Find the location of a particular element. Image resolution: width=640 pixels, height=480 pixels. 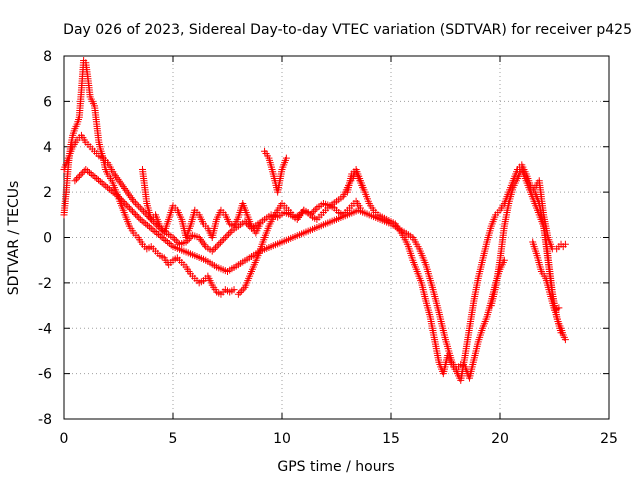

y-tick-labels: -8 -6 -4 -2 0 2 4 6 8 is located at coordinates (45, 238).